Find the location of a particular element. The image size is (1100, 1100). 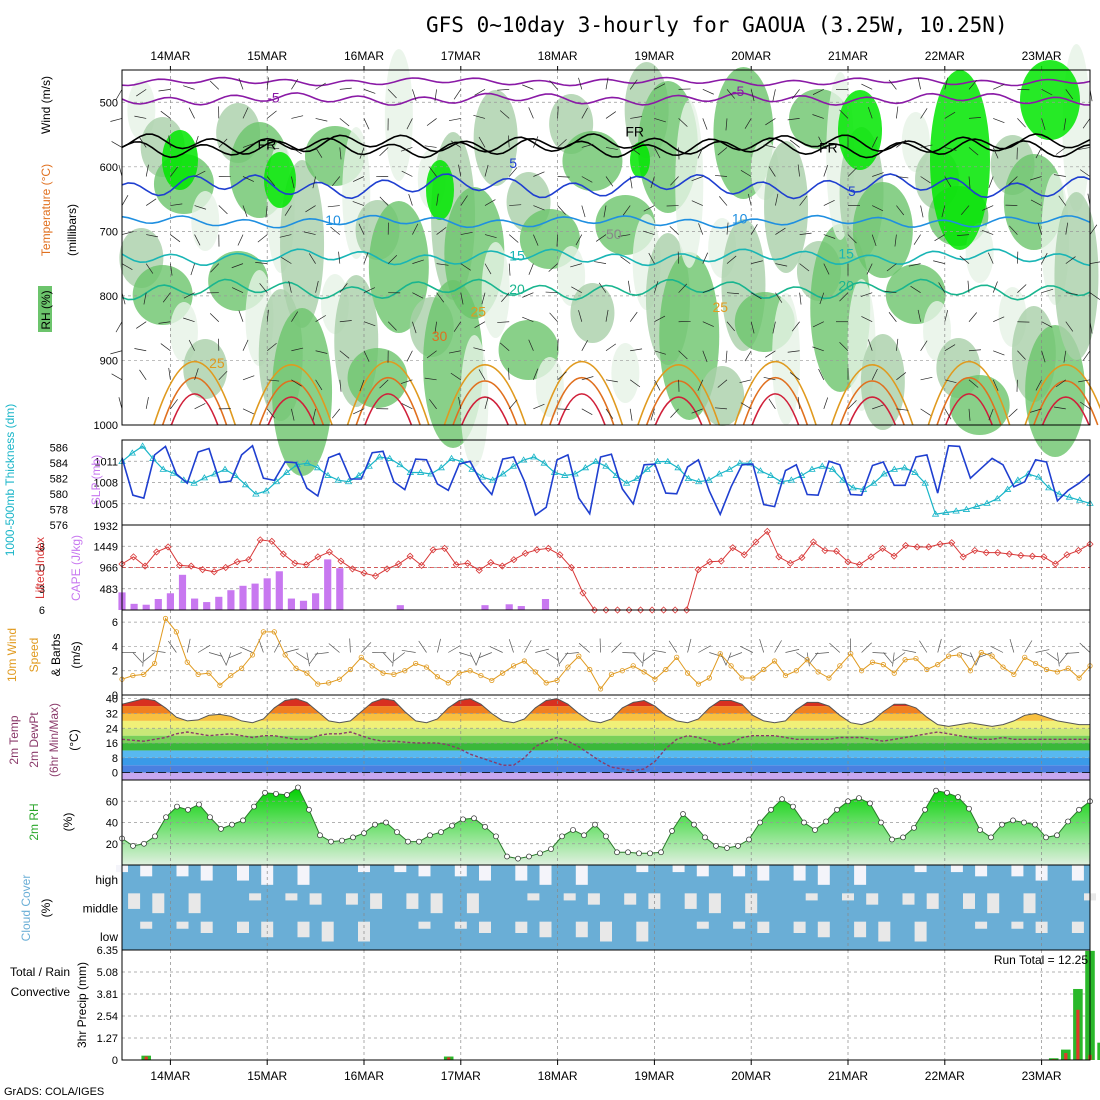

contour-label: 20 is located at coordinates (517, 289).